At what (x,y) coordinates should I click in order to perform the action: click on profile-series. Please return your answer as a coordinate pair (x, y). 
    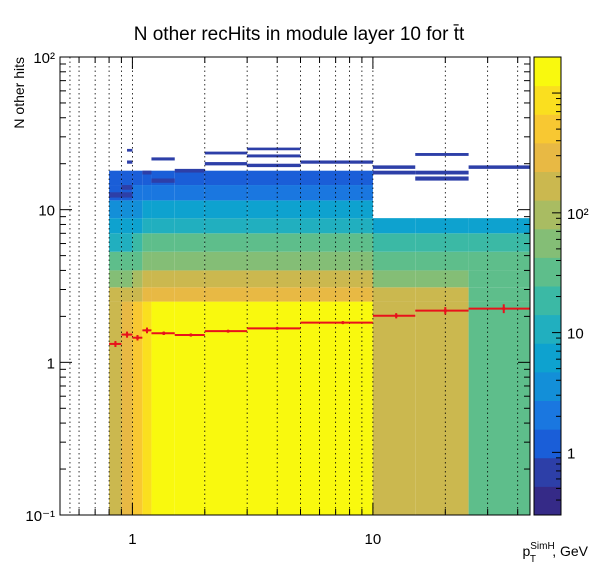
    Looking at the image, I should click on (319, 326).